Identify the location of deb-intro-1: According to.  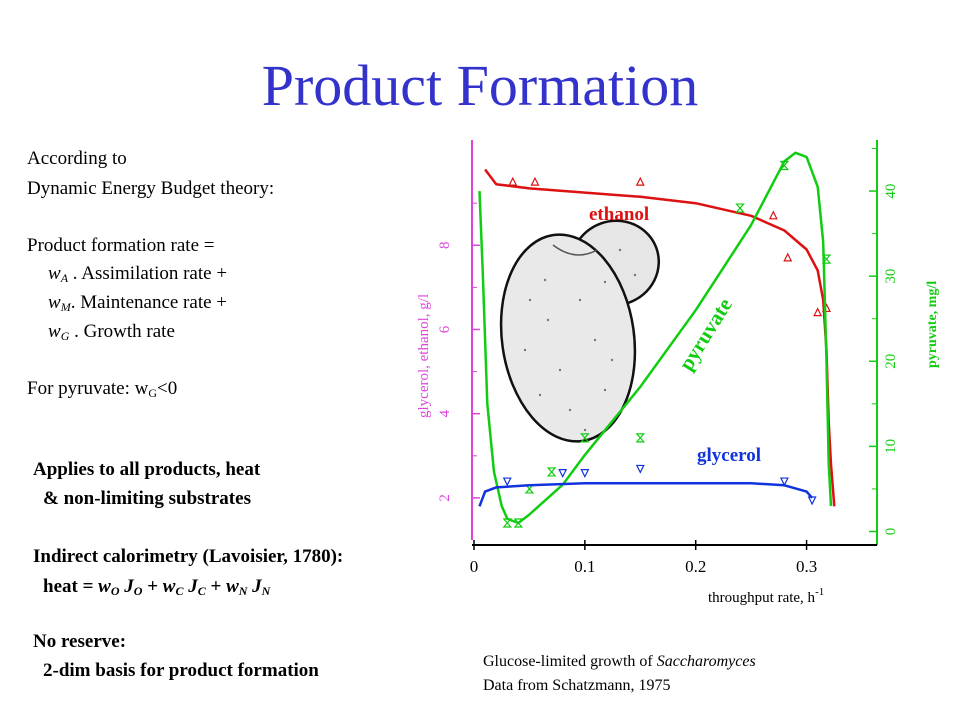
(77, 158).